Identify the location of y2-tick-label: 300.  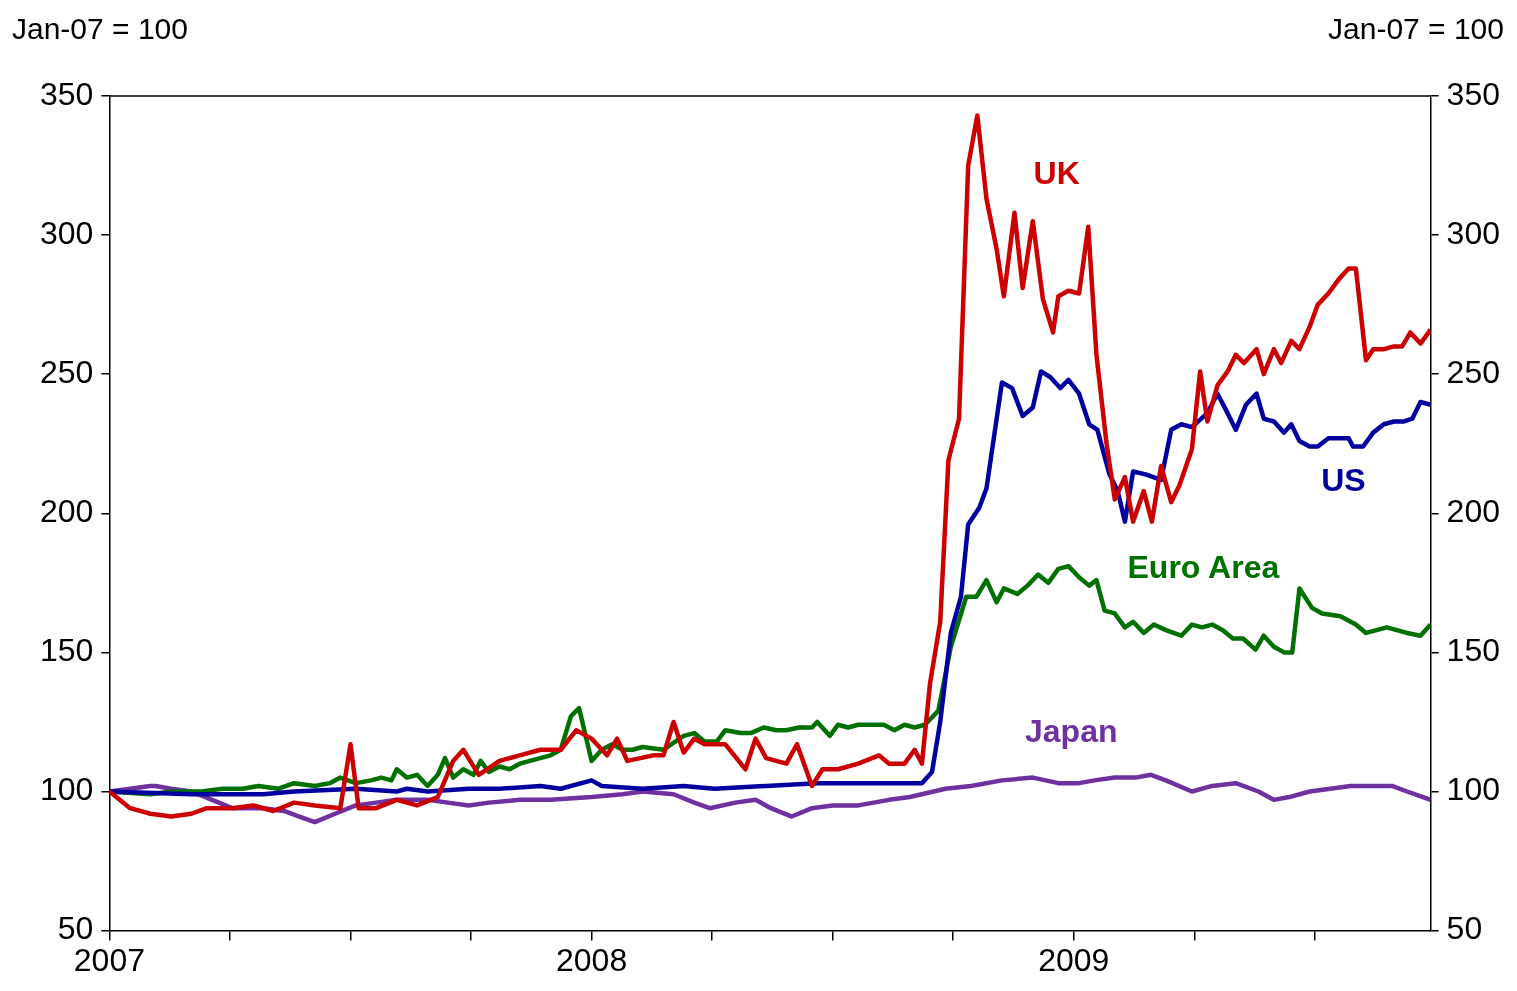
(1473, 232).